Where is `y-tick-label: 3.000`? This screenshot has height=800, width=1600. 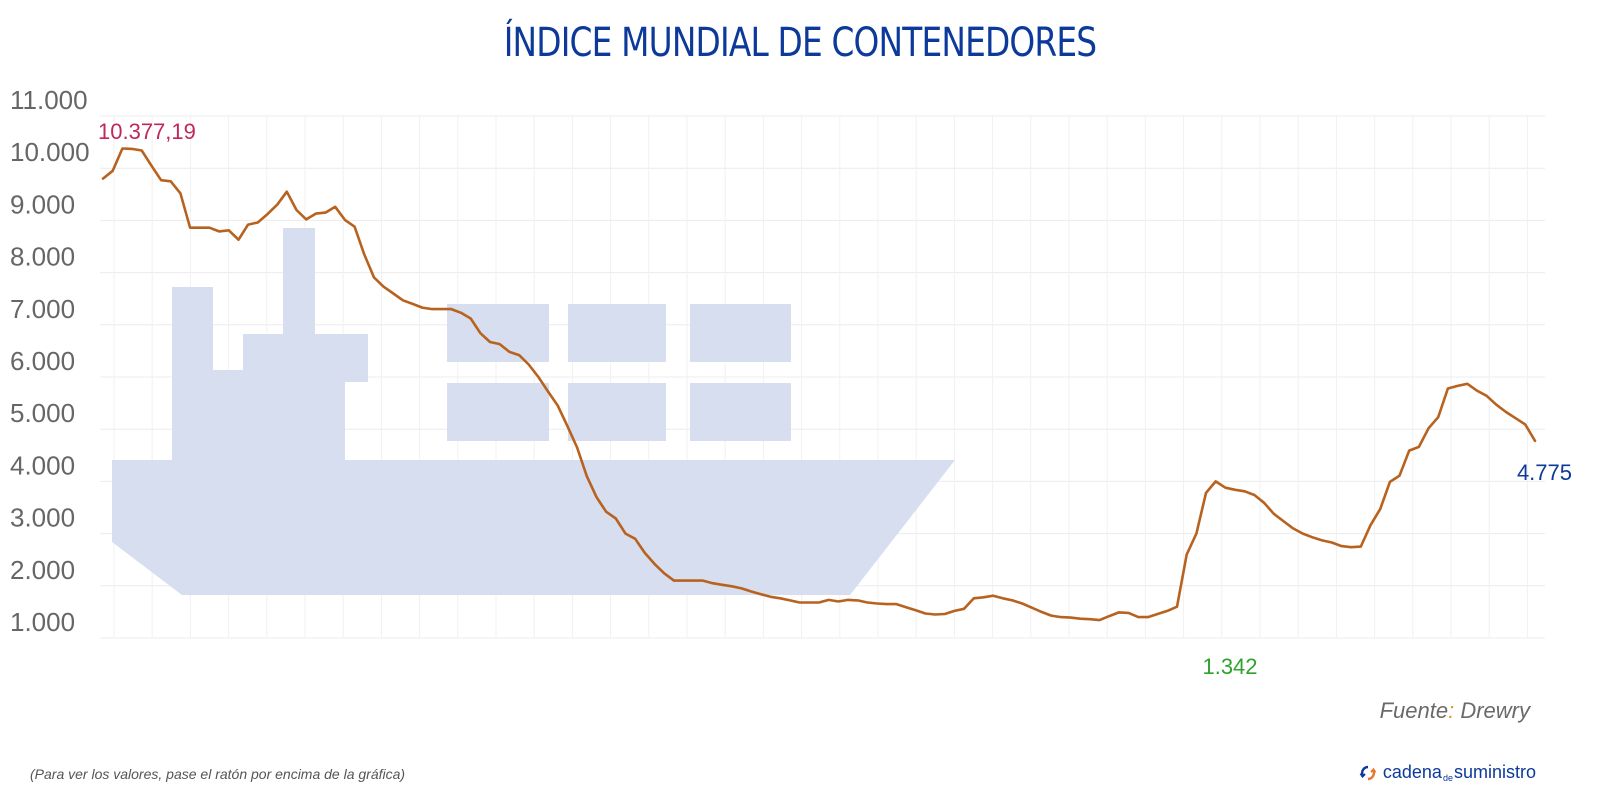 y-tick-label: 3.000 is located at coordinates (42, 518).